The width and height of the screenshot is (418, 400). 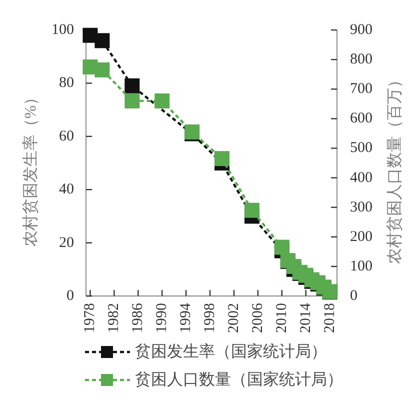 What do you see at coordinates (63, 30) in the screenshot?
I see `y-tick-label: 100` at bounding box center [63, 30].